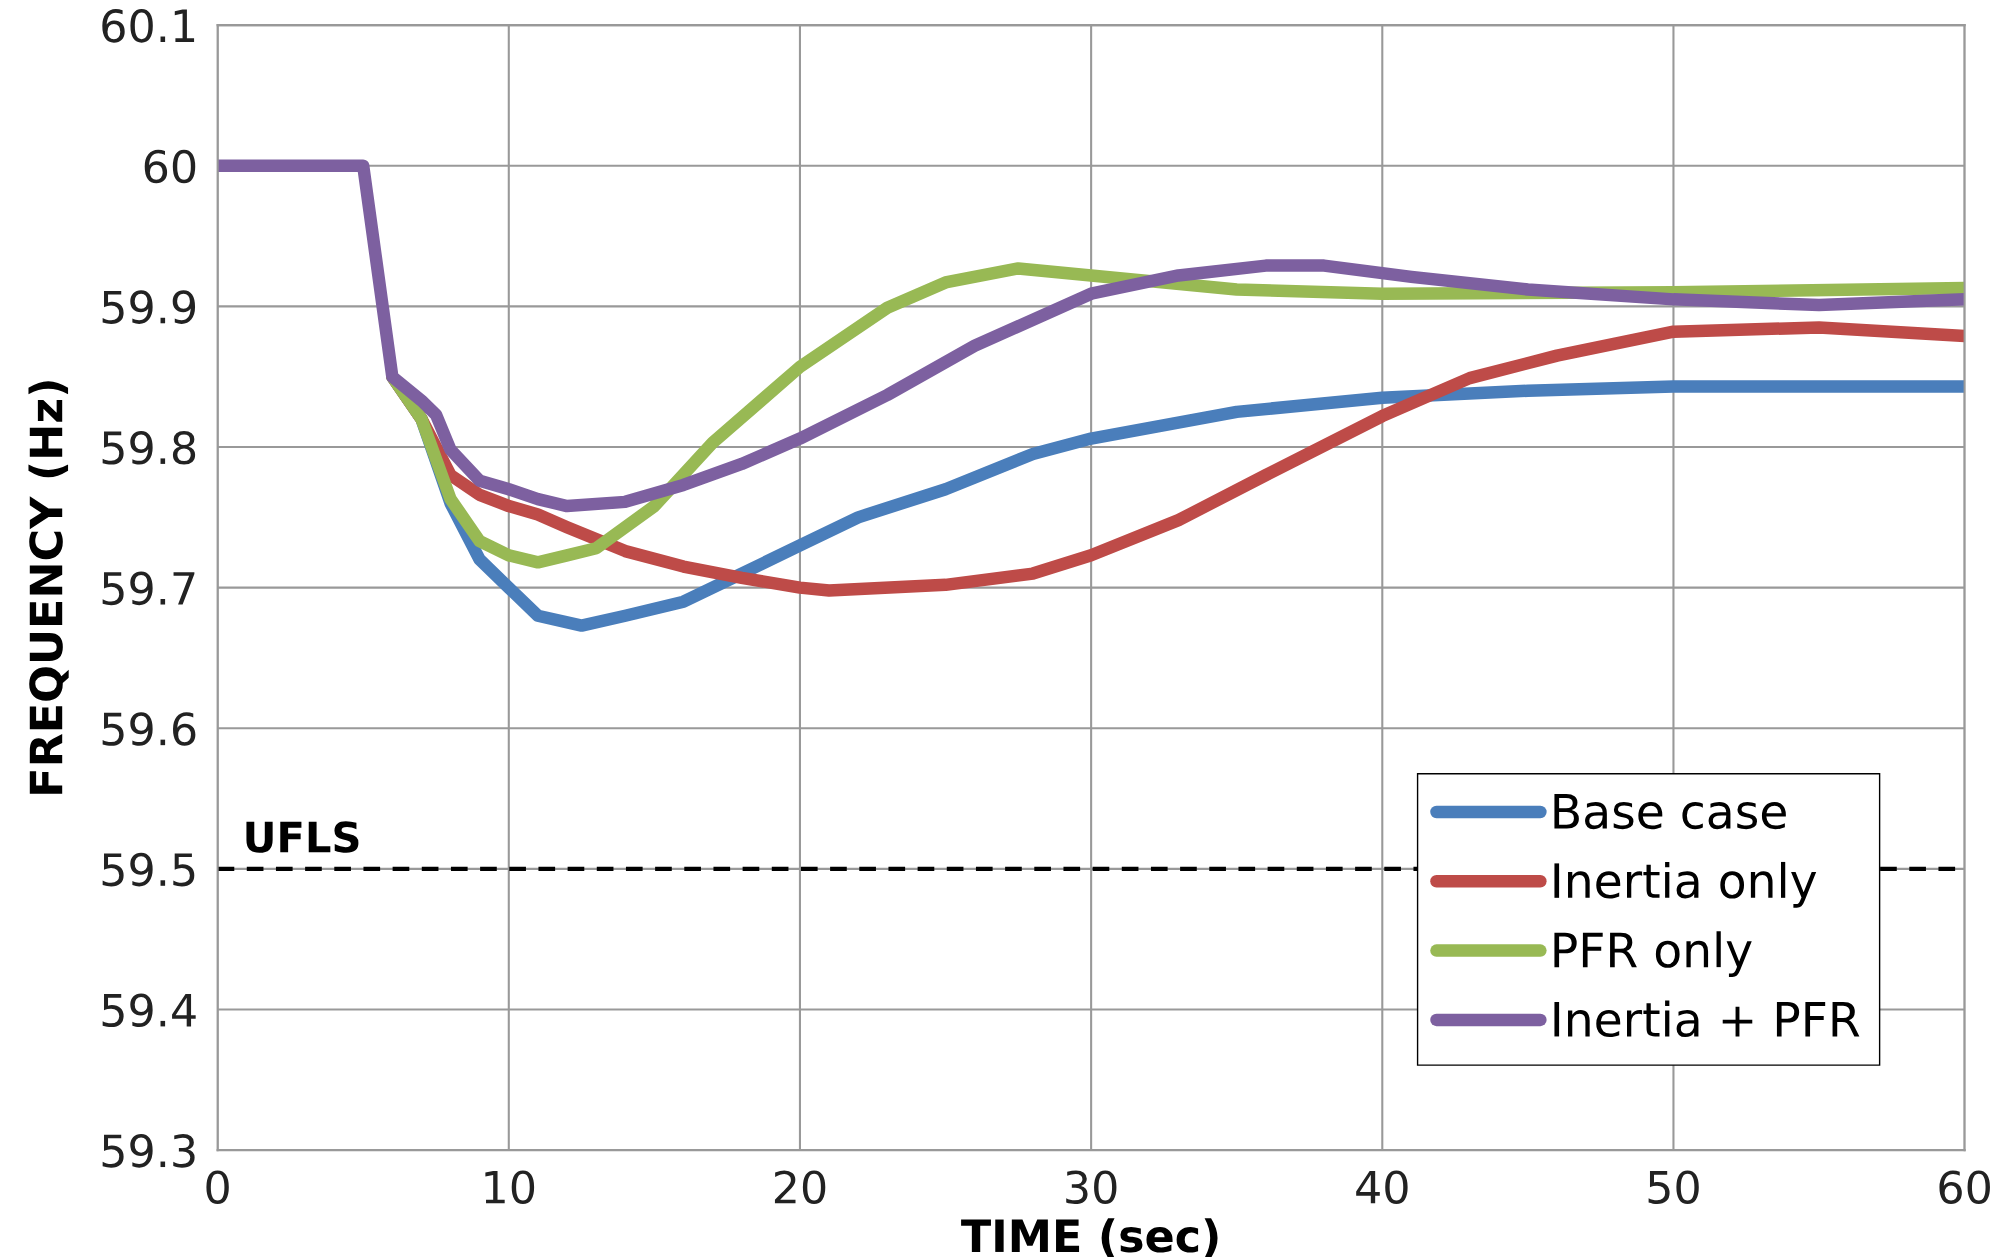  What do you see at coordinates (148, 1151) in the screenshot?
I see `y-tick-label: 59.3` at bounding box center [148, 1151].